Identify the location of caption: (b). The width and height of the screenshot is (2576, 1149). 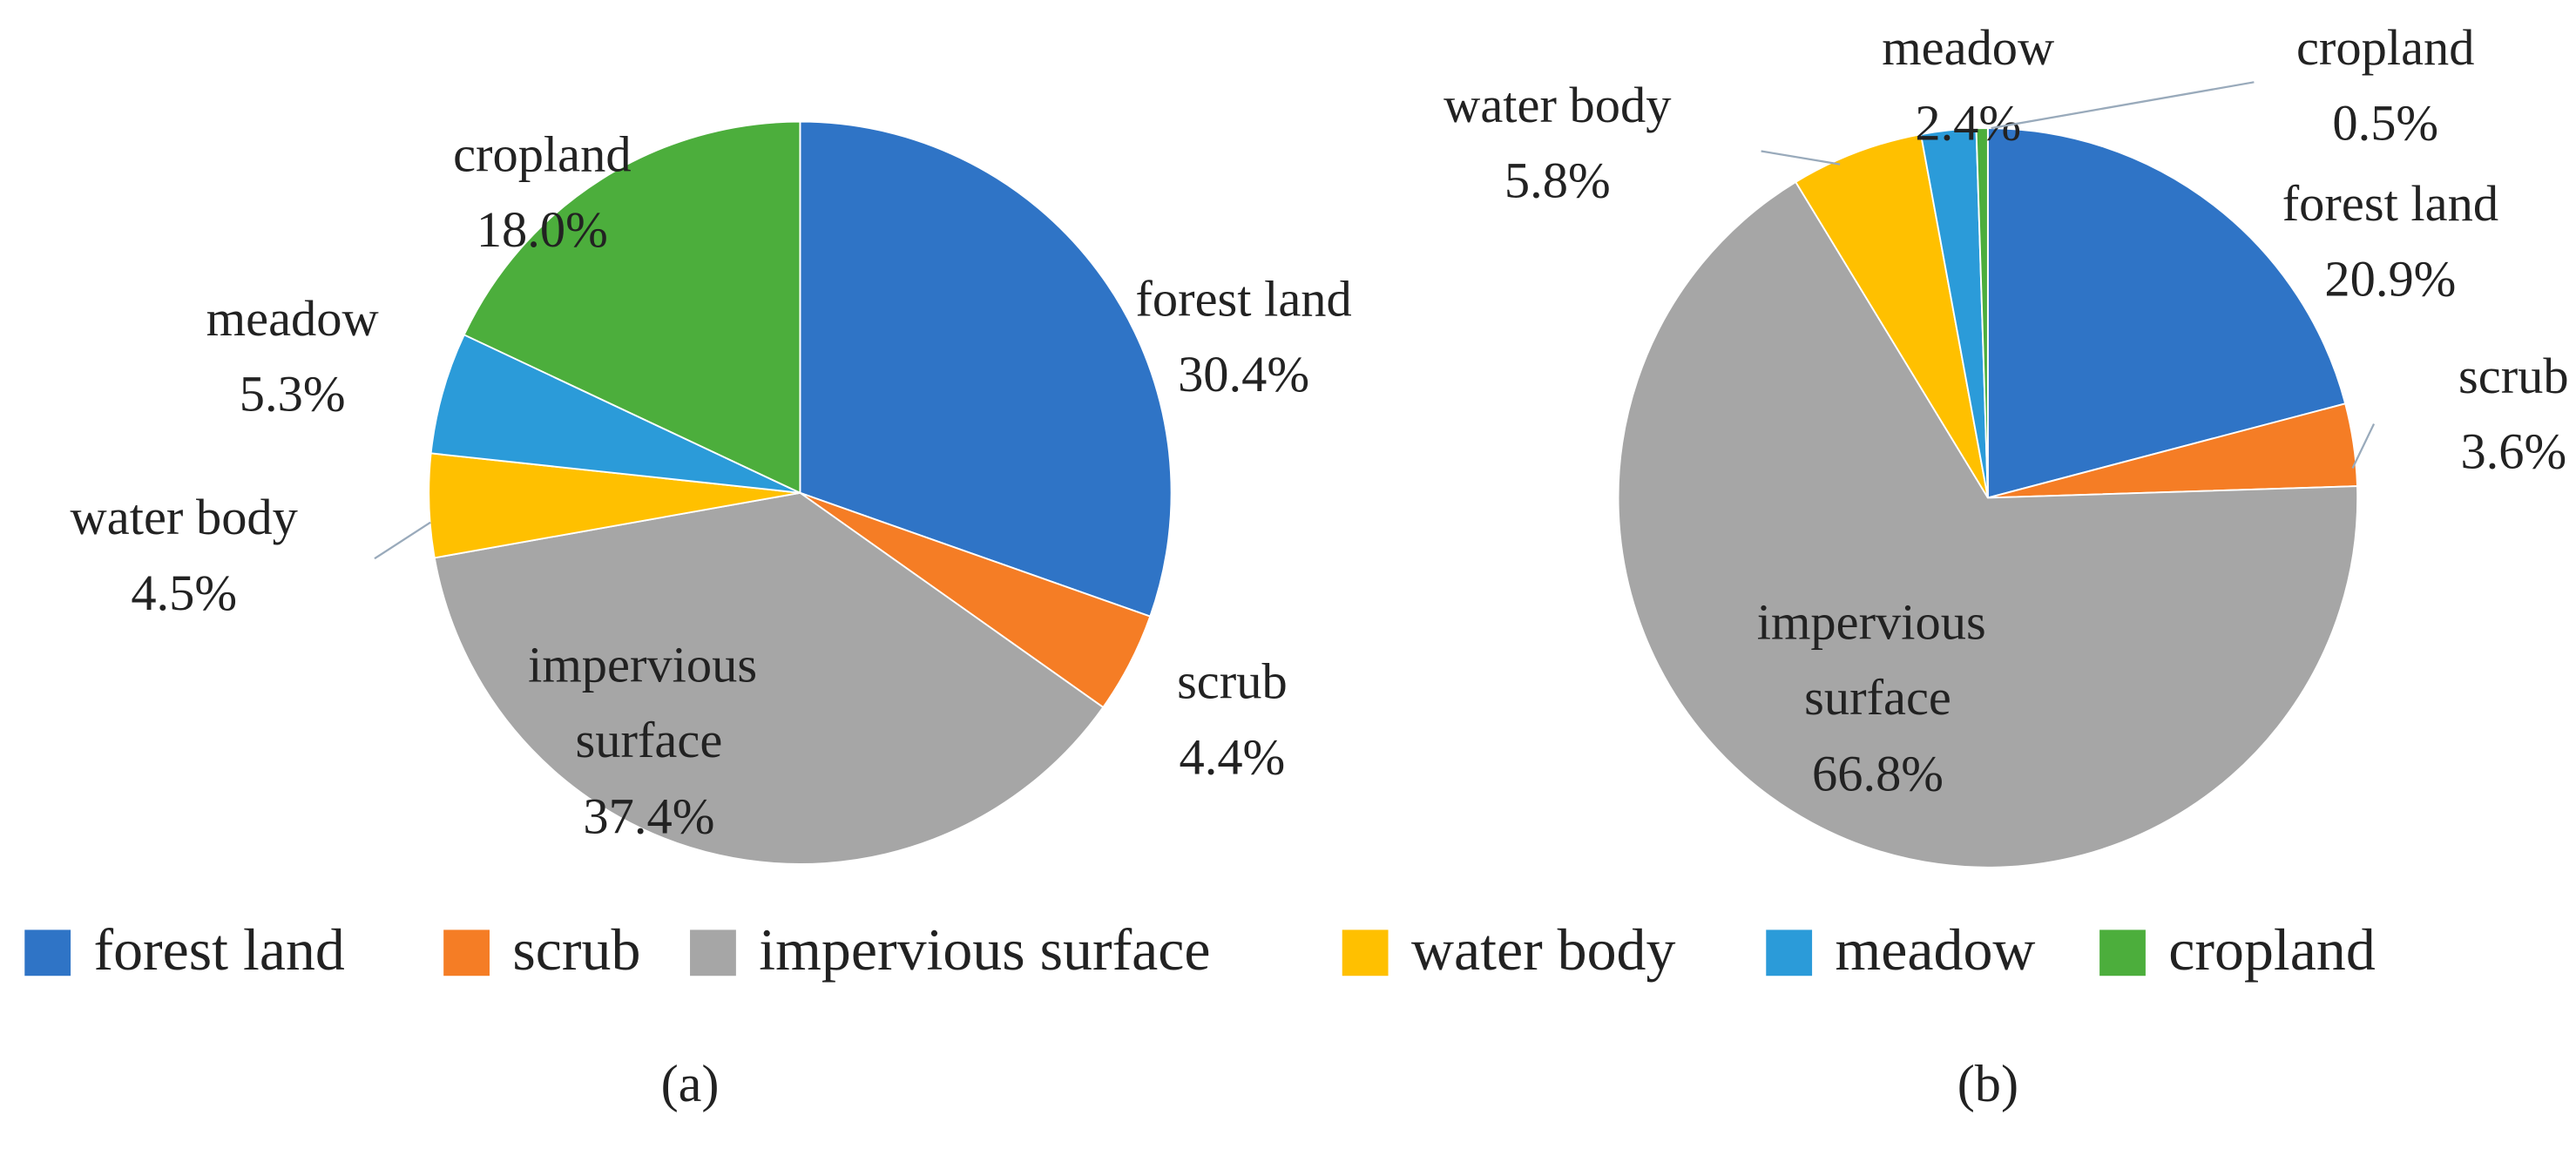
(1987, 1084).